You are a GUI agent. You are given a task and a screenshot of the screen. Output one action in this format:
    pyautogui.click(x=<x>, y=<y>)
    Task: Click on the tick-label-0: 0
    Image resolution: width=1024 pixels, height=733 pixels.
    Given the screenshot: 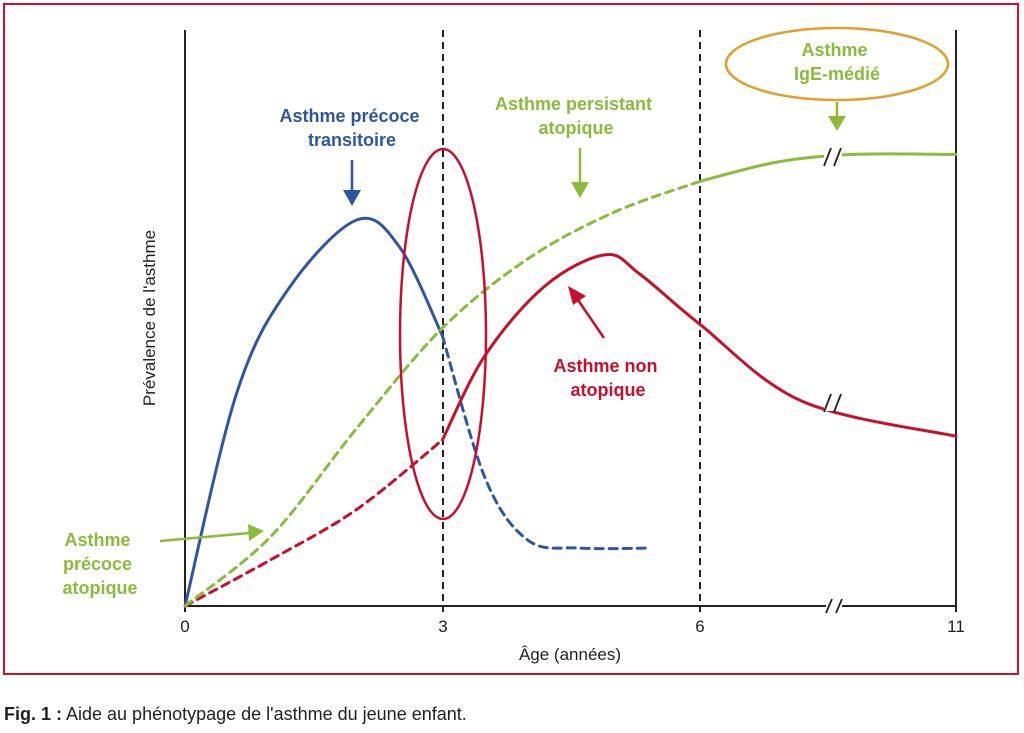 What is the action you would take?
    pyautogui.click(x=184, y=626)
    